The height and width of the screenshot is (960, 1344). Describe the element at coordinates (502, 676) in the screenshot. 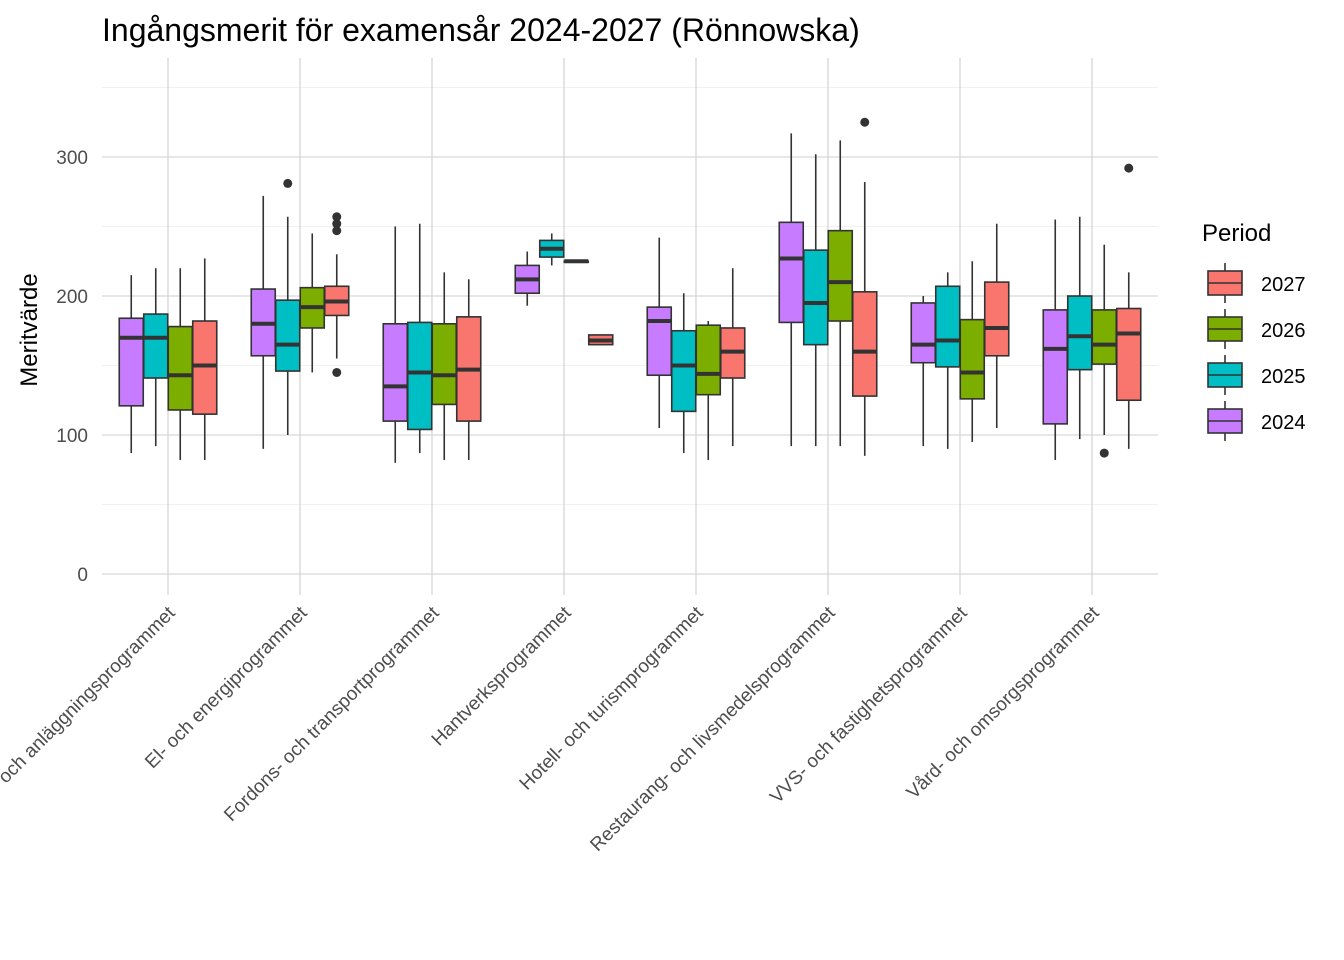

I see `x-tick-label: Hantverksprogrammet` at that location.